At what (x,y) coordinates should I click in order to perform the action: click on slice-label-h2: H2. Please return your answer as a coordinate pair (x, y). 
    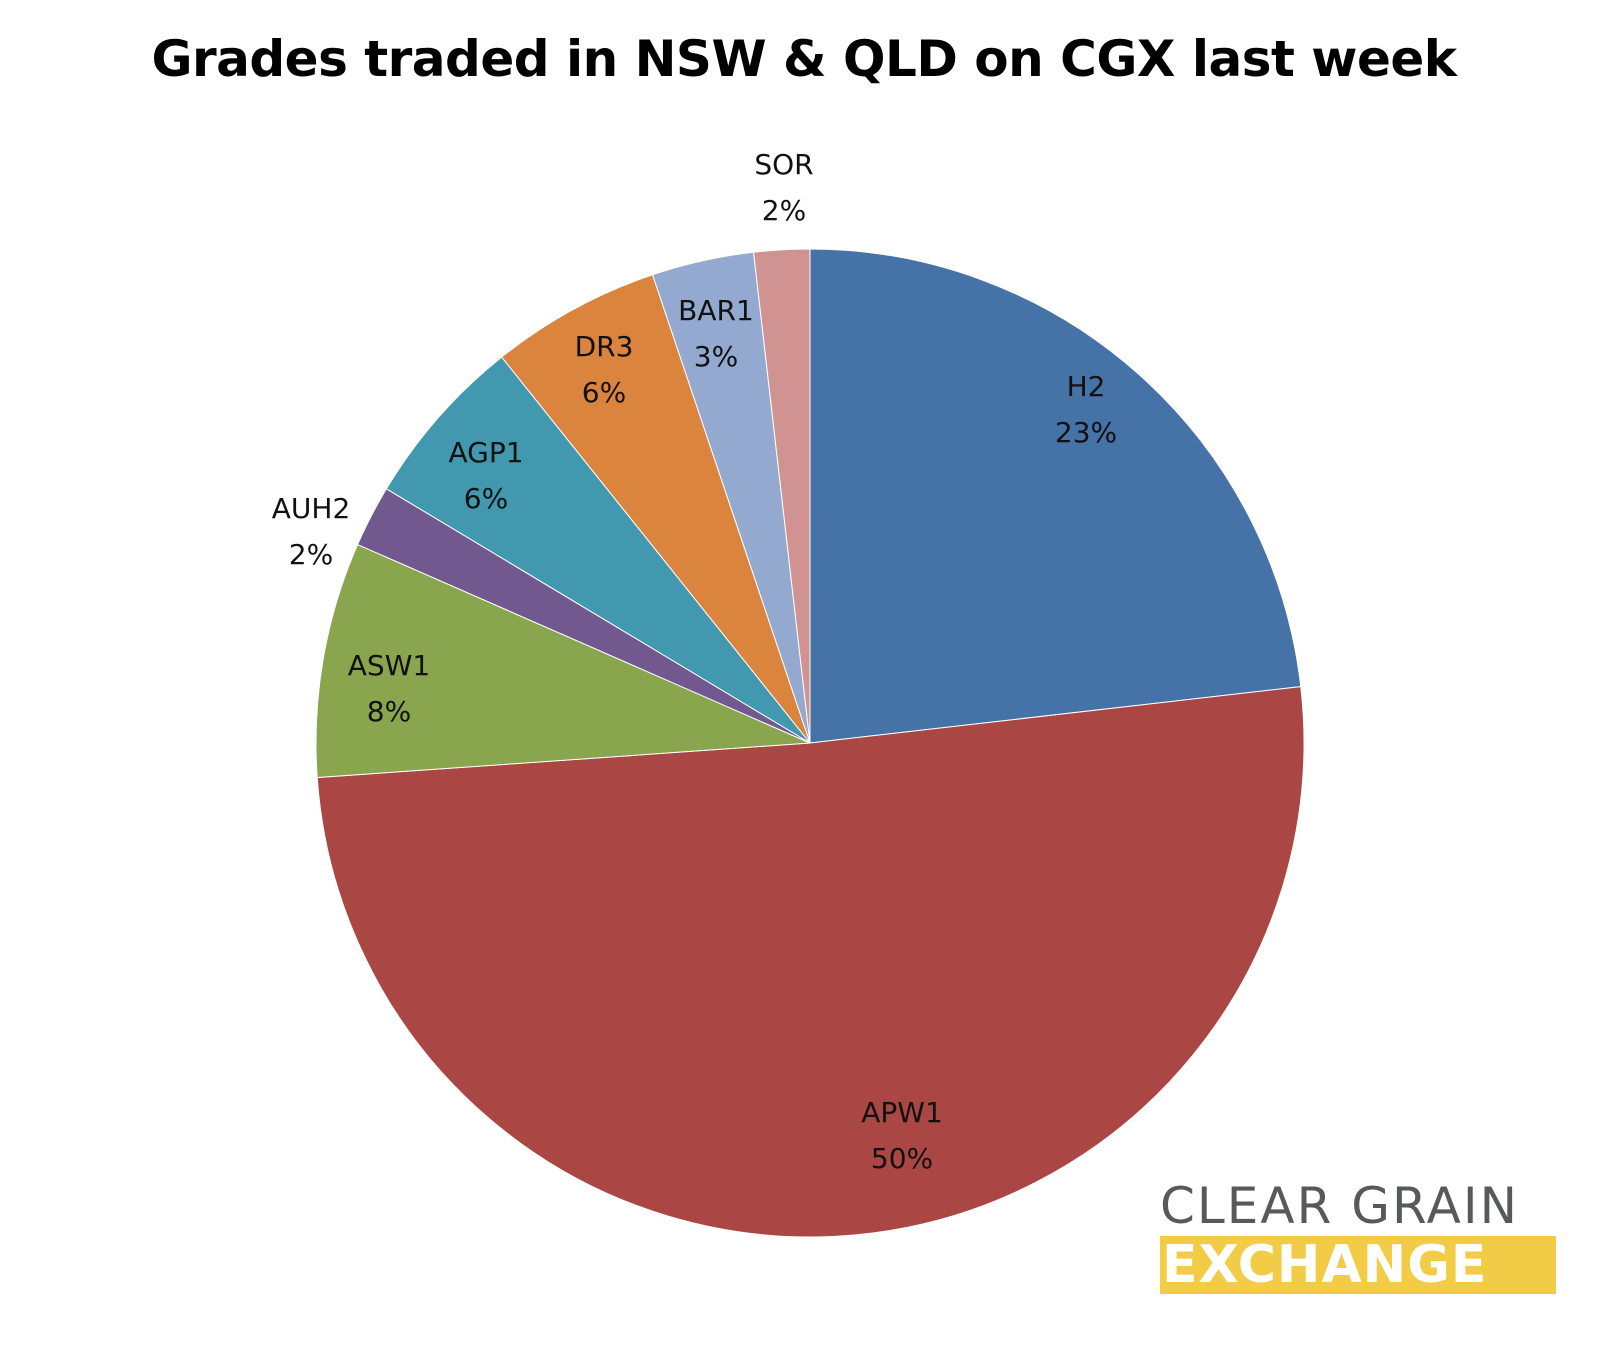
    Looking at the image, I should click on (1086, 386).